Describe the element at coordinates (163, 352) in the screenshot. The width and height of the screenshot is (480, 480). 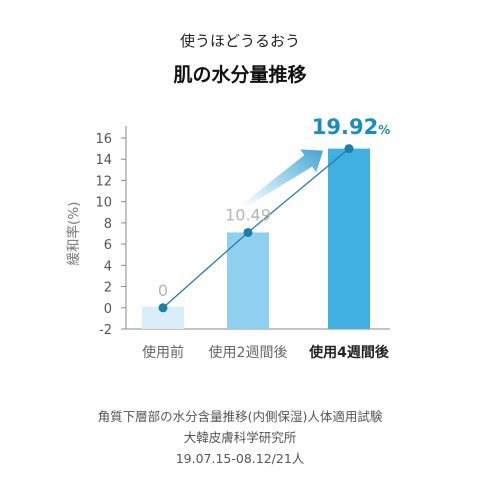
I see `x-category-label: 使用前` at that location.